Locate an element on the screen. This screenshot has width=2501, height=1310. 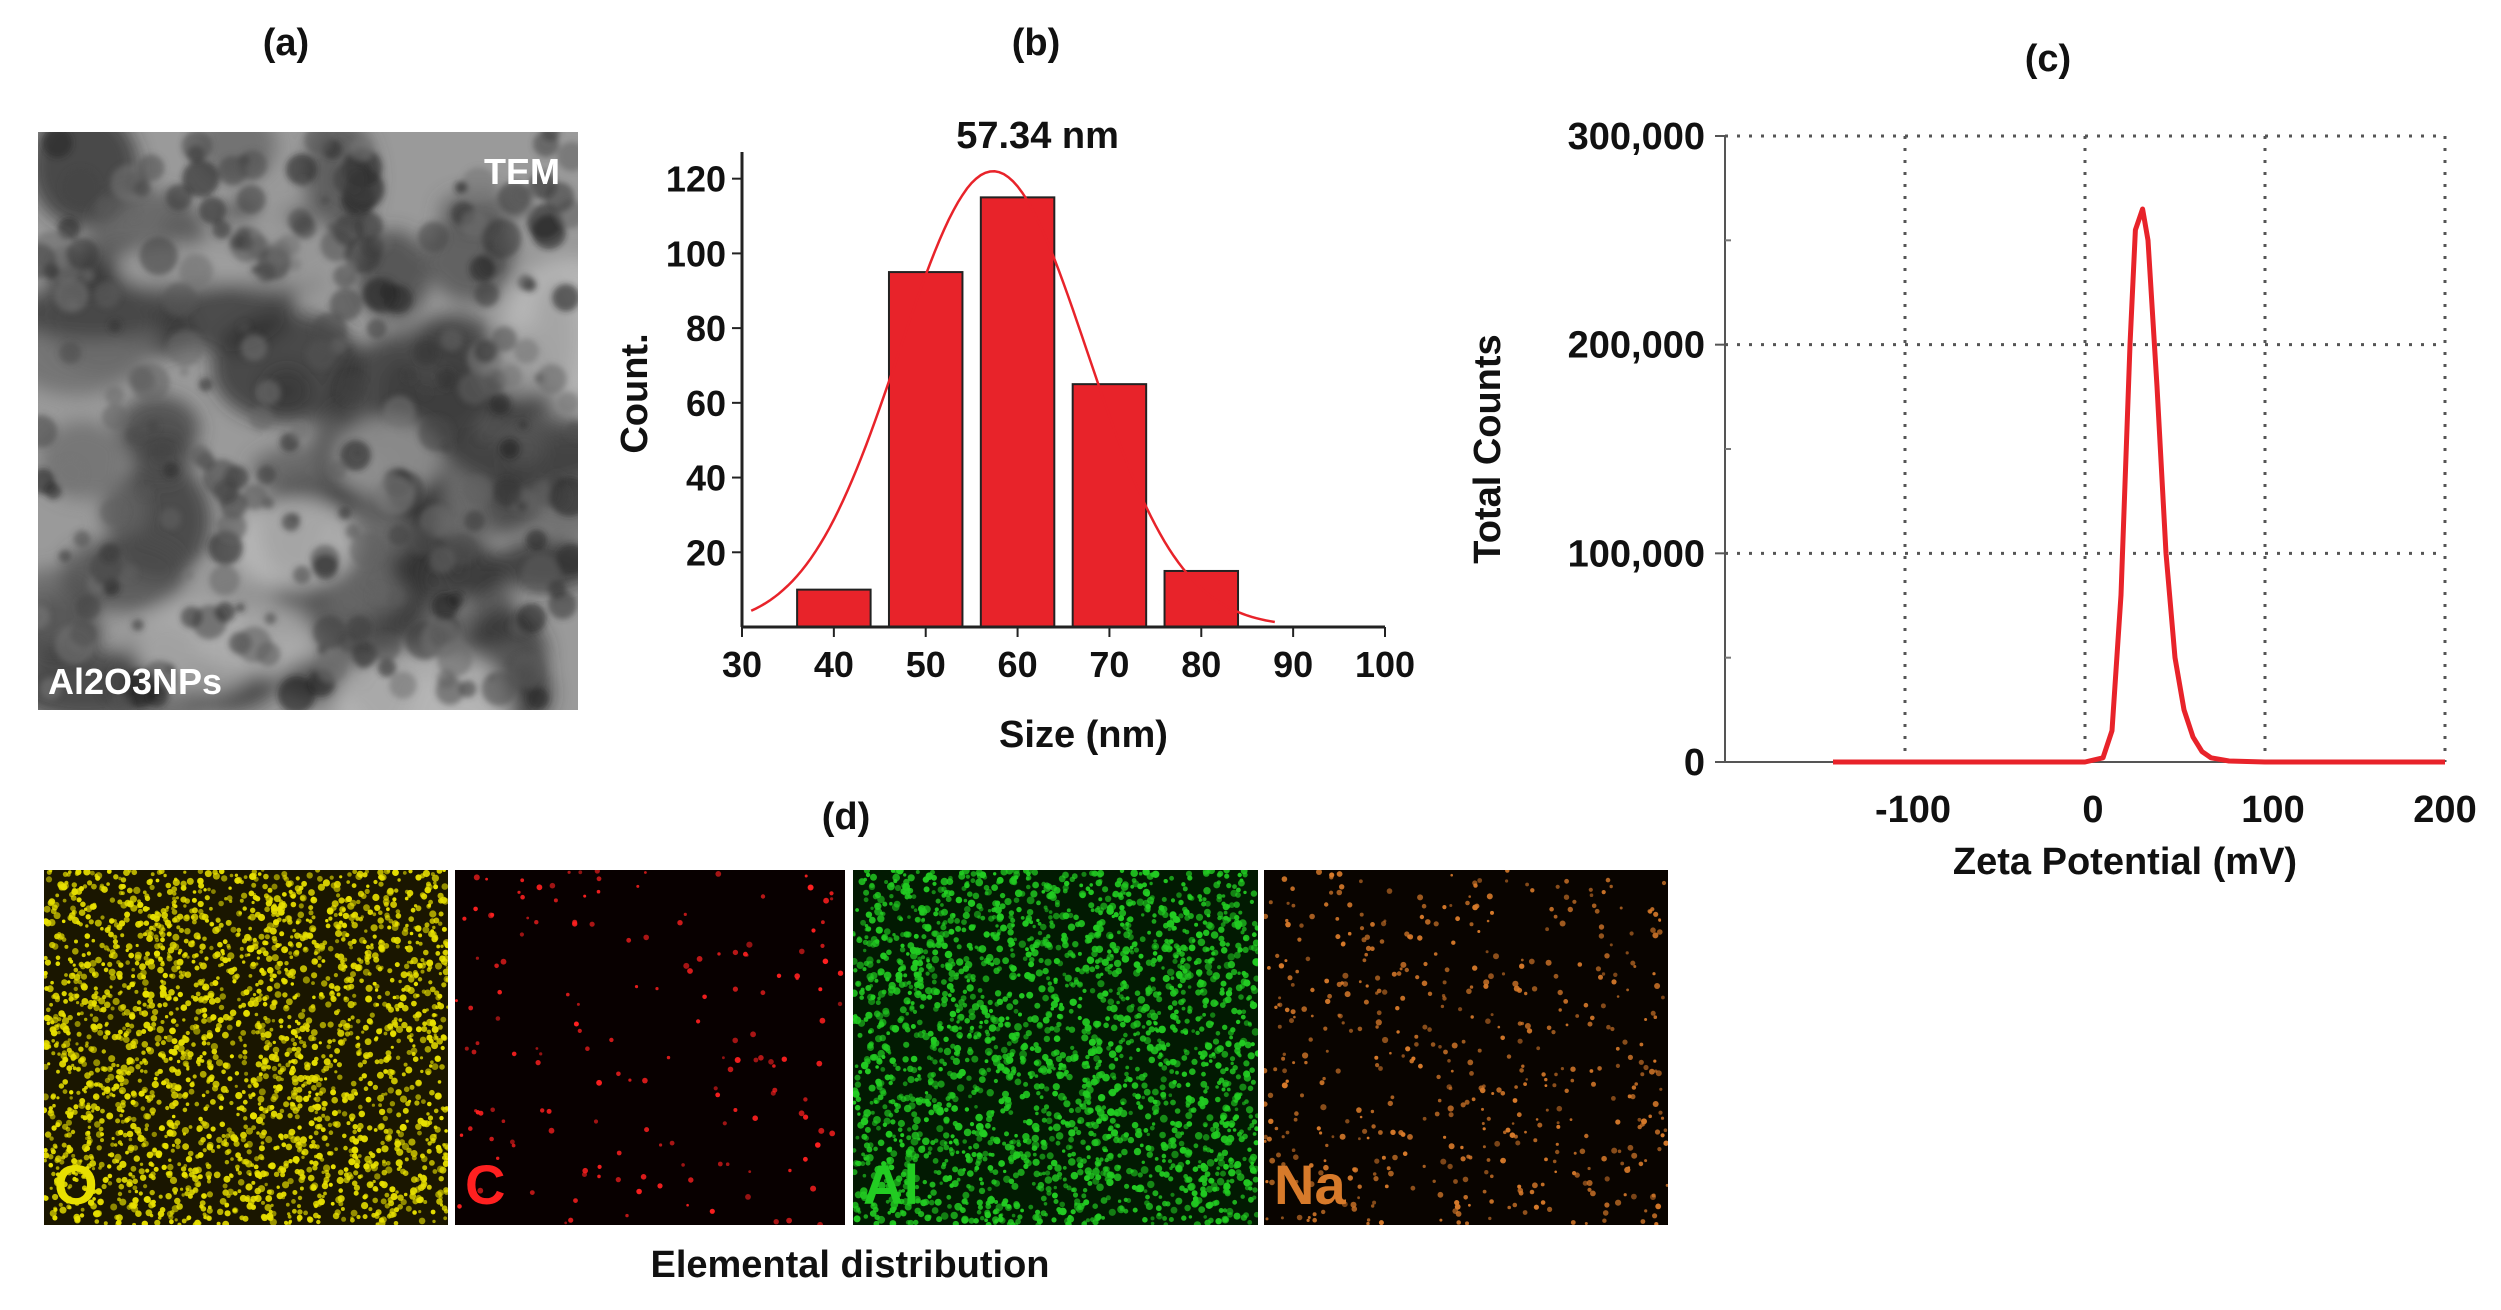
zeta-distribution-line is located at coordinates (2139, 485).